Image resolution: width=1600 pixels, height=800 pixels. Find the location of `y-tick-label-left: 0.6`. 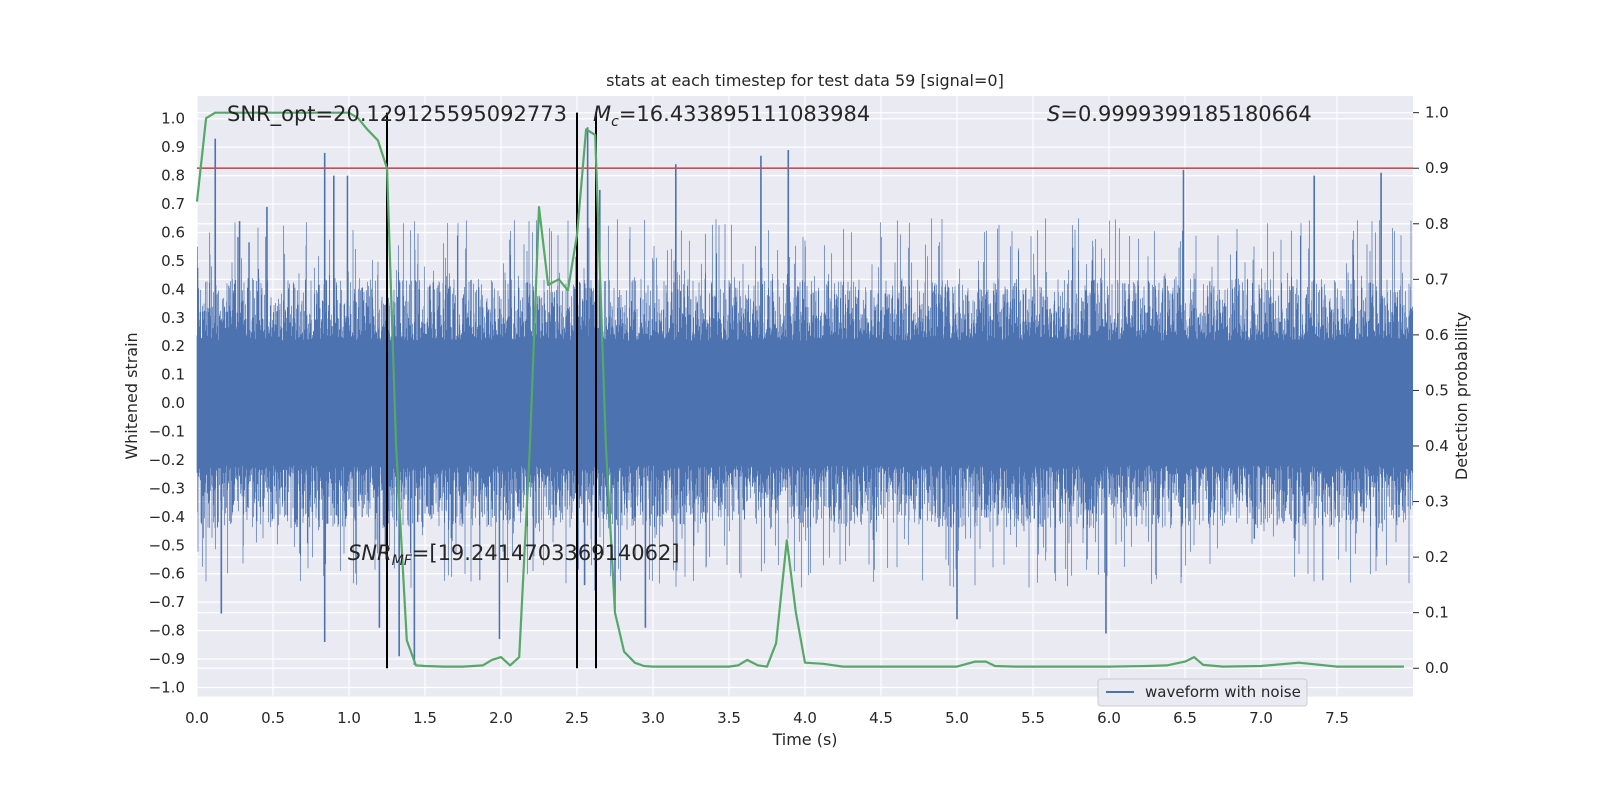

y-tick-label-left: 0.6 is located at coordinates (173, 232).